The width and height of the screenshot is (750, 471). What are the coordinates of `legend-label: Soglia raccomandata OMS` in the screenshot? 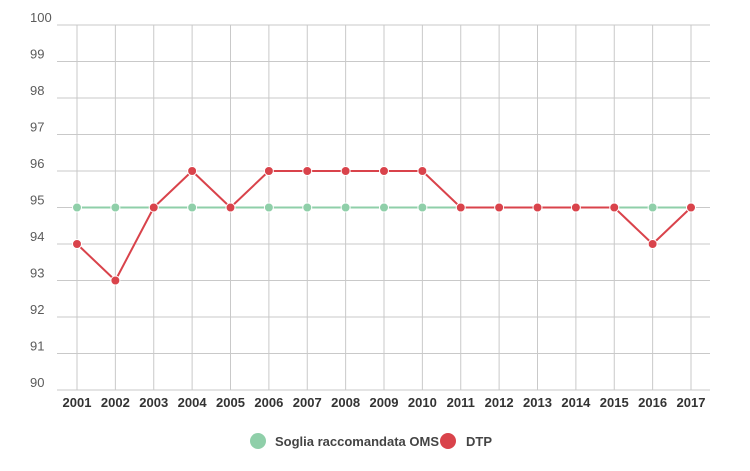 It's located at (357, 441).